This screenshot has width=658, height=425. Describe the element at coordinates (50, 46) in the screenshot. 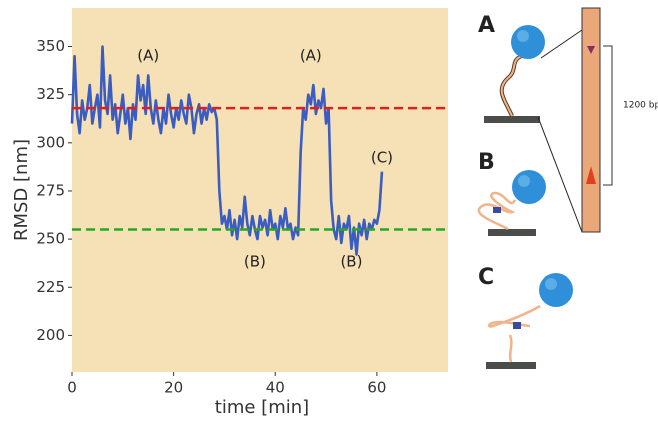

I see `y-tick-label: 350` at that location.